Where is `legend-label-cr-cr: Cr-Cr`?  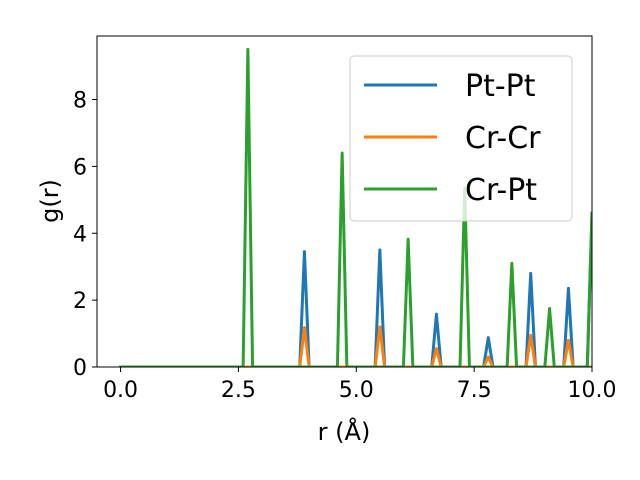 legend-label-cr-cr: Cr-Cr is located at coordinates (503, 138).